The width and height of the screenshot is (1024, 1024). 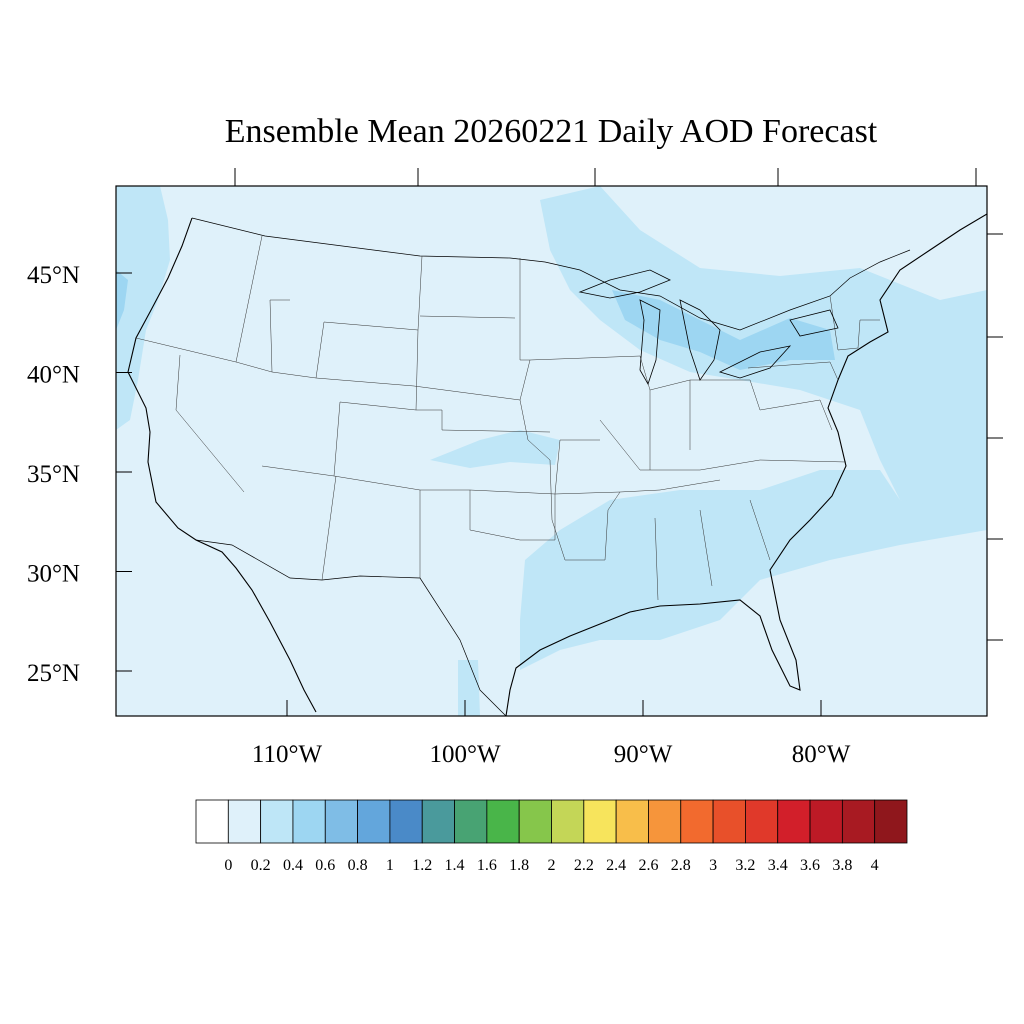 I want to click on latitude-labels: 45°N 40°N 35°N 30°N 25°N, so click(x=53, y=474).